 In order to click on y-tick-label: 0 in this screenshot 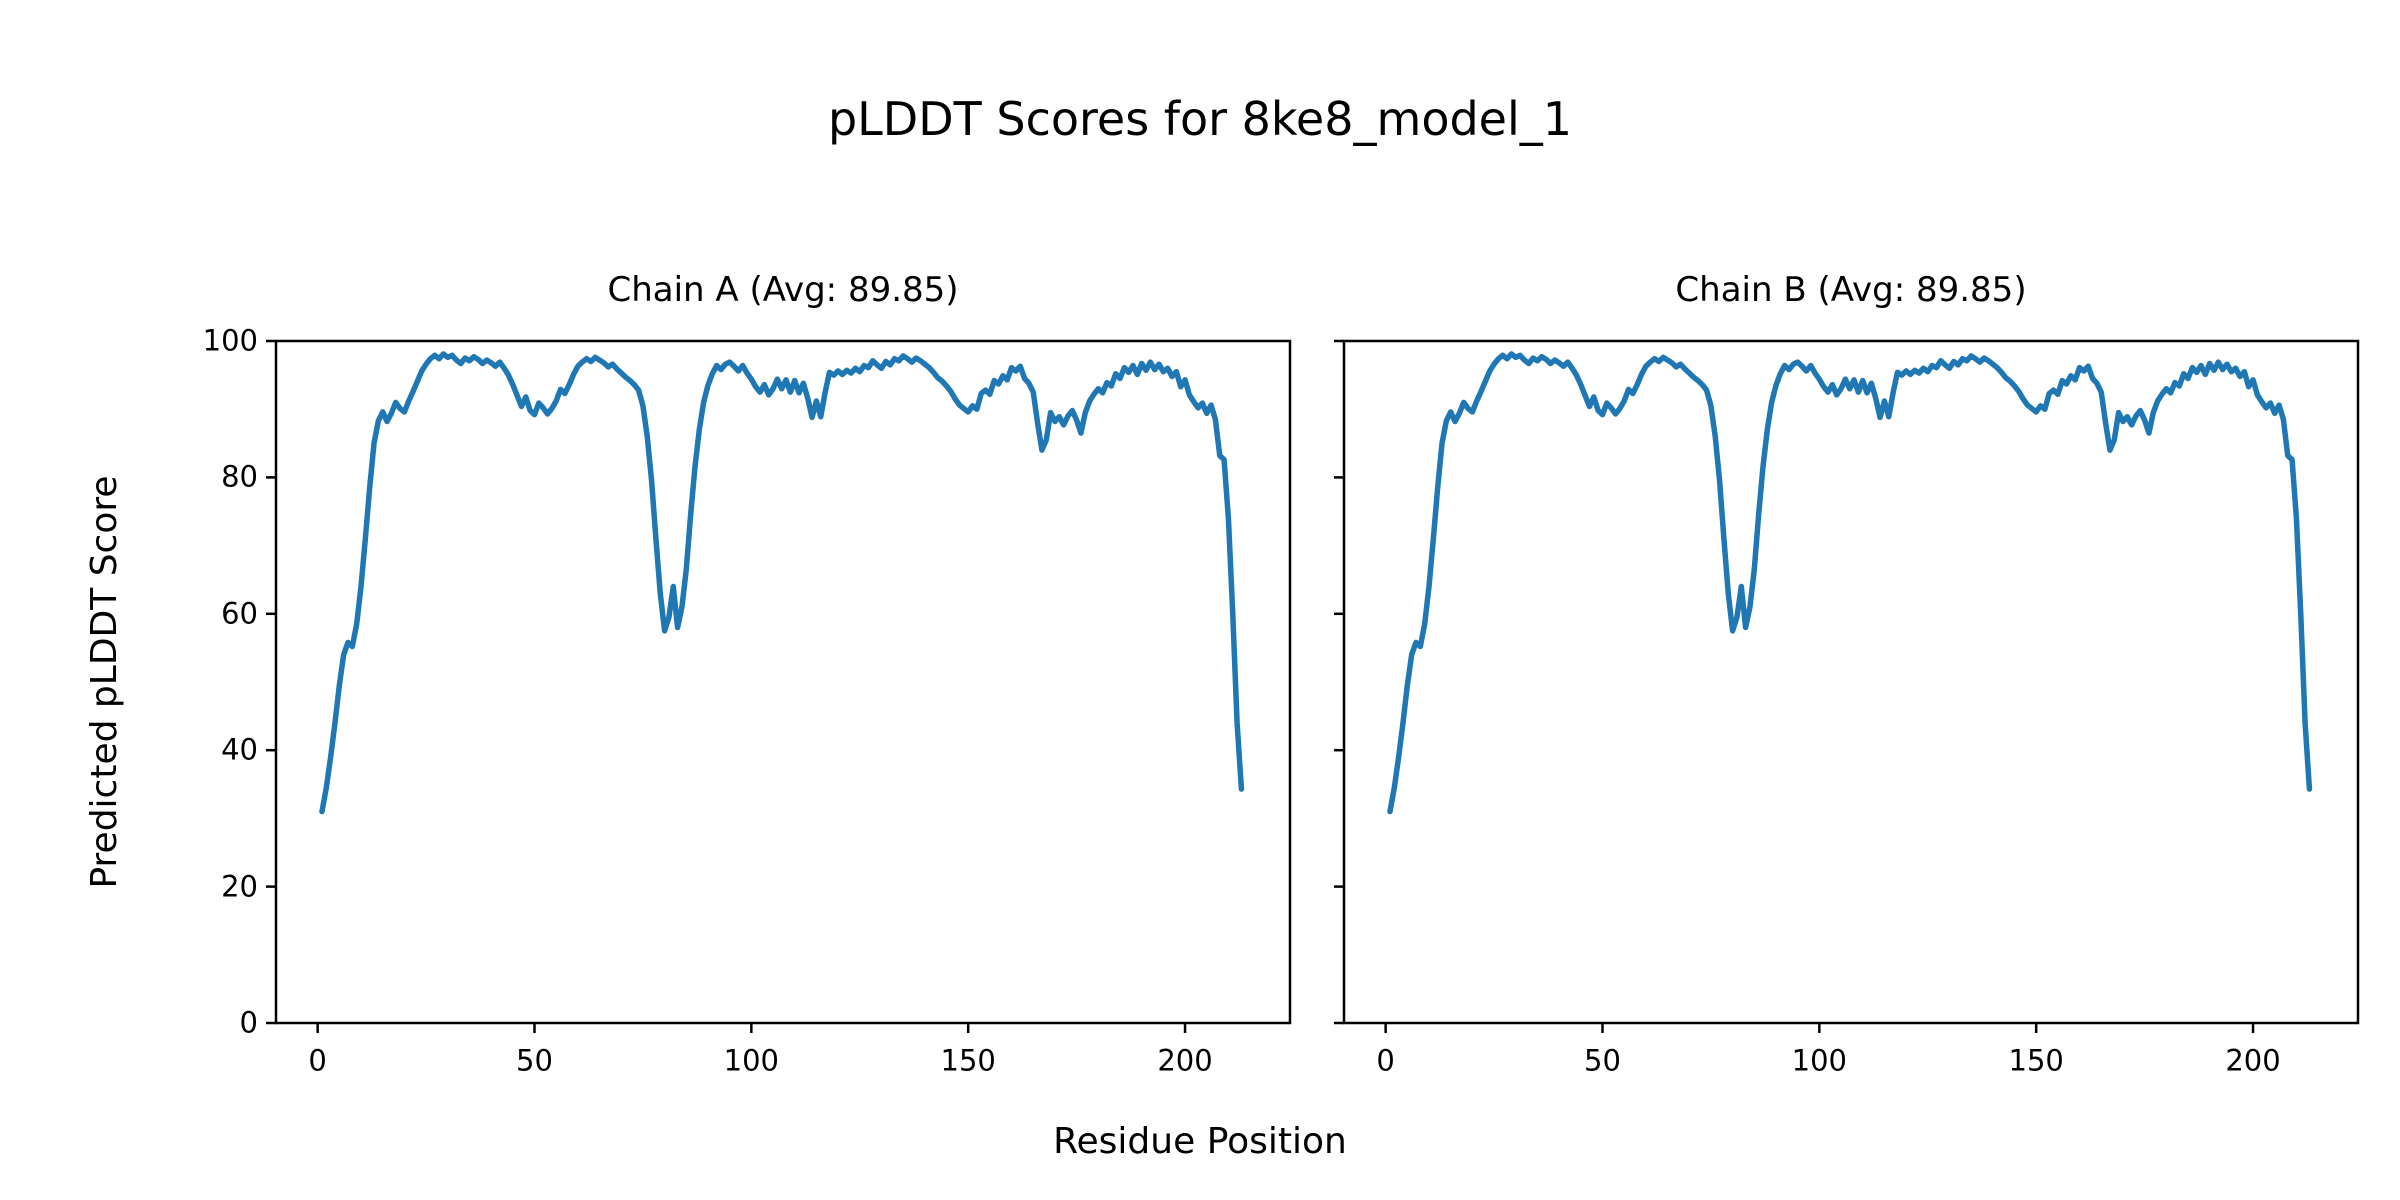, I will do `click(248, 1022)`.